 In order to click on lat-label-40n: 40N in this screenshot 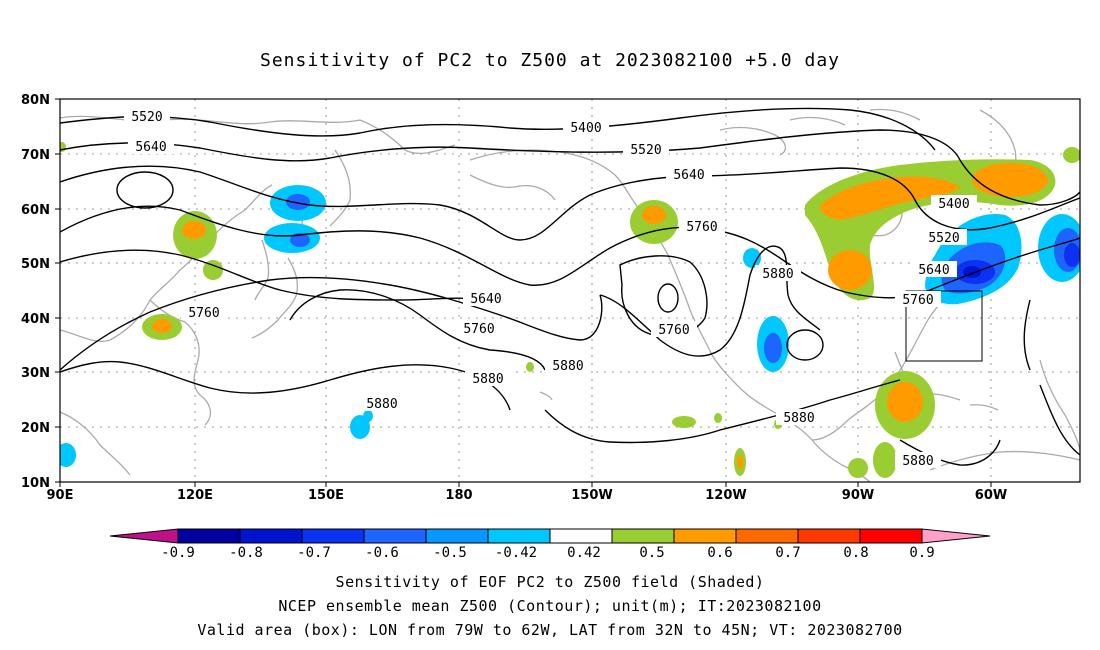, I will do `click(35, 319)`.